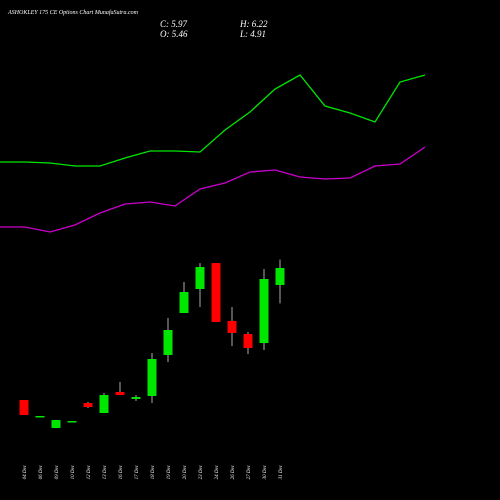 Image resolution: width=500 pixels, height=500 pixels. Describe the element at coordinates (249, 471) in the screenshot. I see `x-tick-label: 27 Dec` at that location.